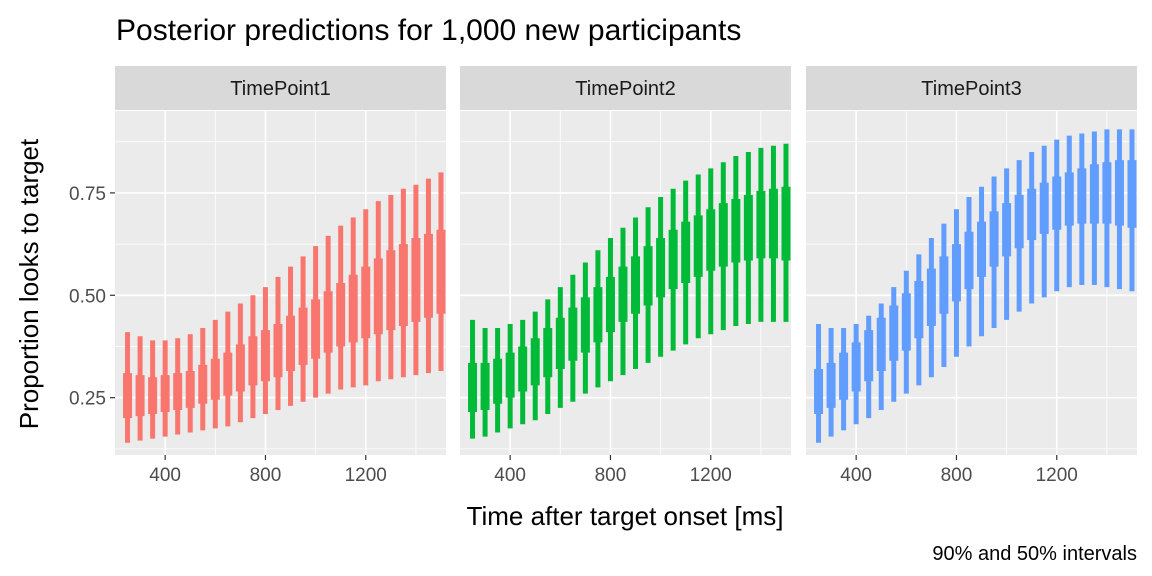 This screenshot has height=576, width=1152. I want to click on y-tick-label: 0.50, so click(87, 296).